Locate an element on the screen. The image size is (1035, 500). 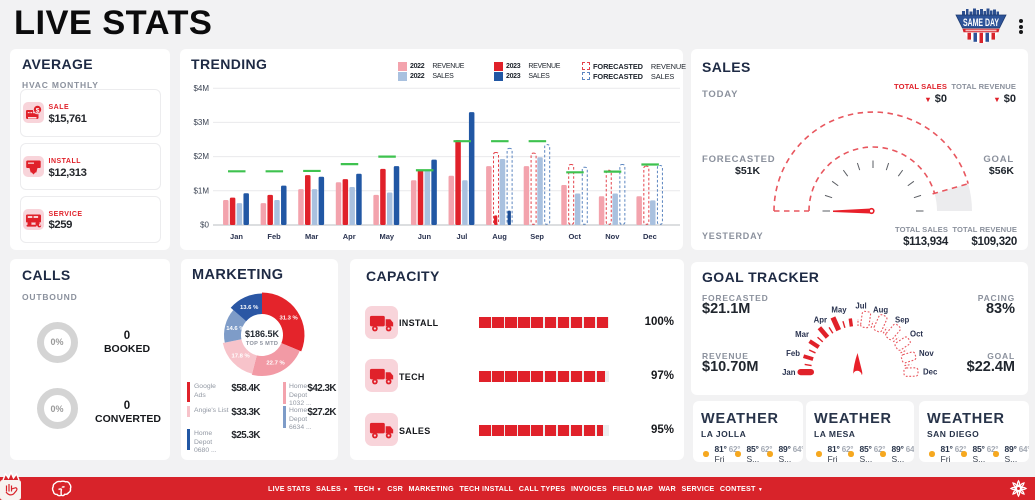
svg-text: 13.6 % is located at coordinates (249, 308).